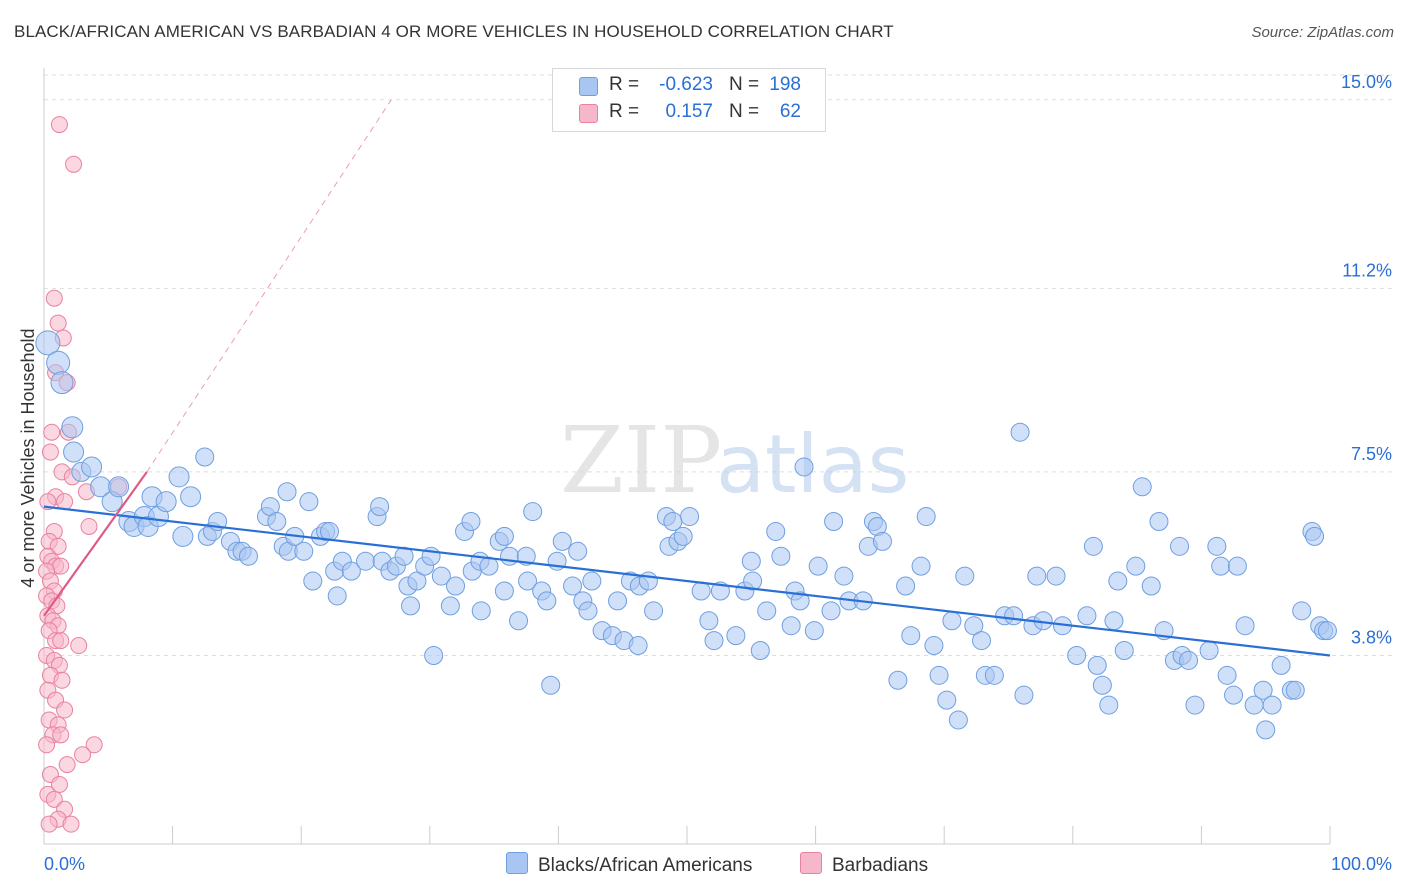  I want to click on barbadians-trend-line, so click(95, 544).